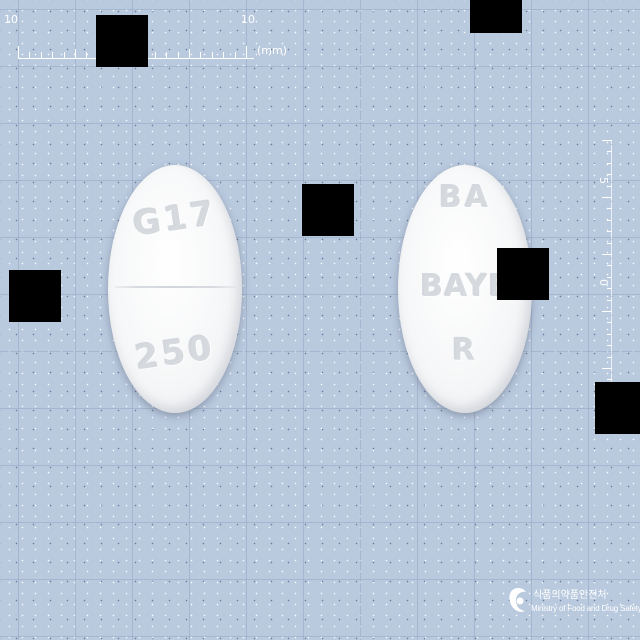 The width and height of the screenshot is (640, 640). What do you see at coordinates (603, 282) in the screenshot?
I see `vertical-ruler-label-0: 0` at bounding box center [603, 282].